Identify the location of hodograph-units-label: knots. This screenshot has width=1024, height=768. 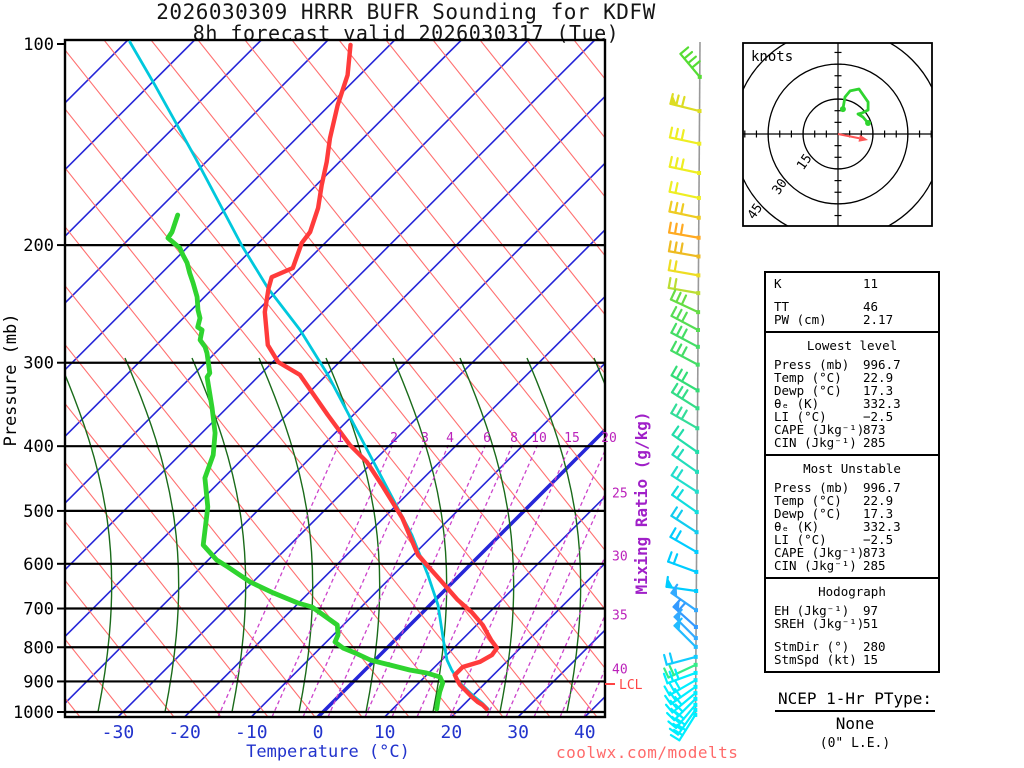
(772, 57).